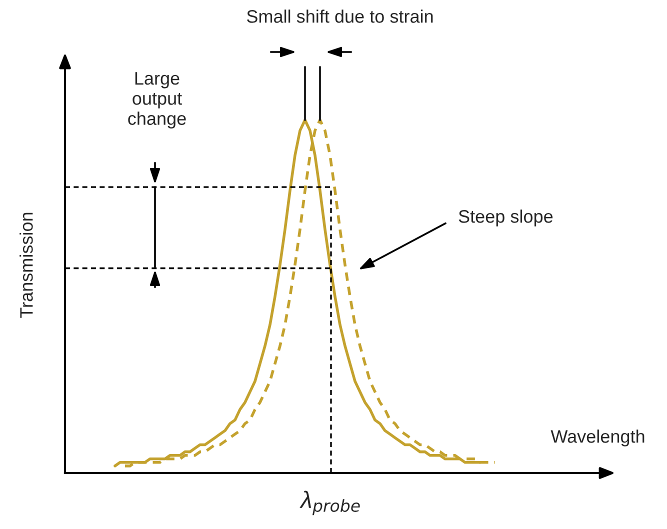 The image size is (667, 529). I want to click on annotation: Large output change, so click(157, 100).